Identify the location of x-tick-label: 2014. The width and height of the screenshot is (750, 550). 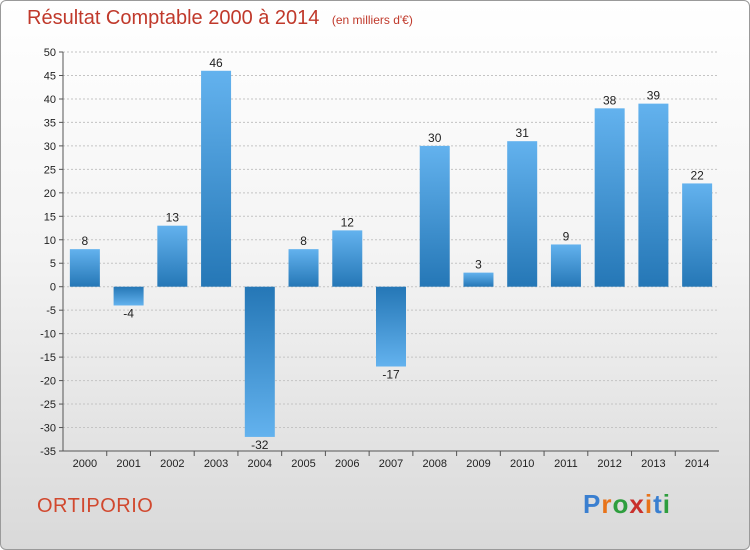
(697, 464).